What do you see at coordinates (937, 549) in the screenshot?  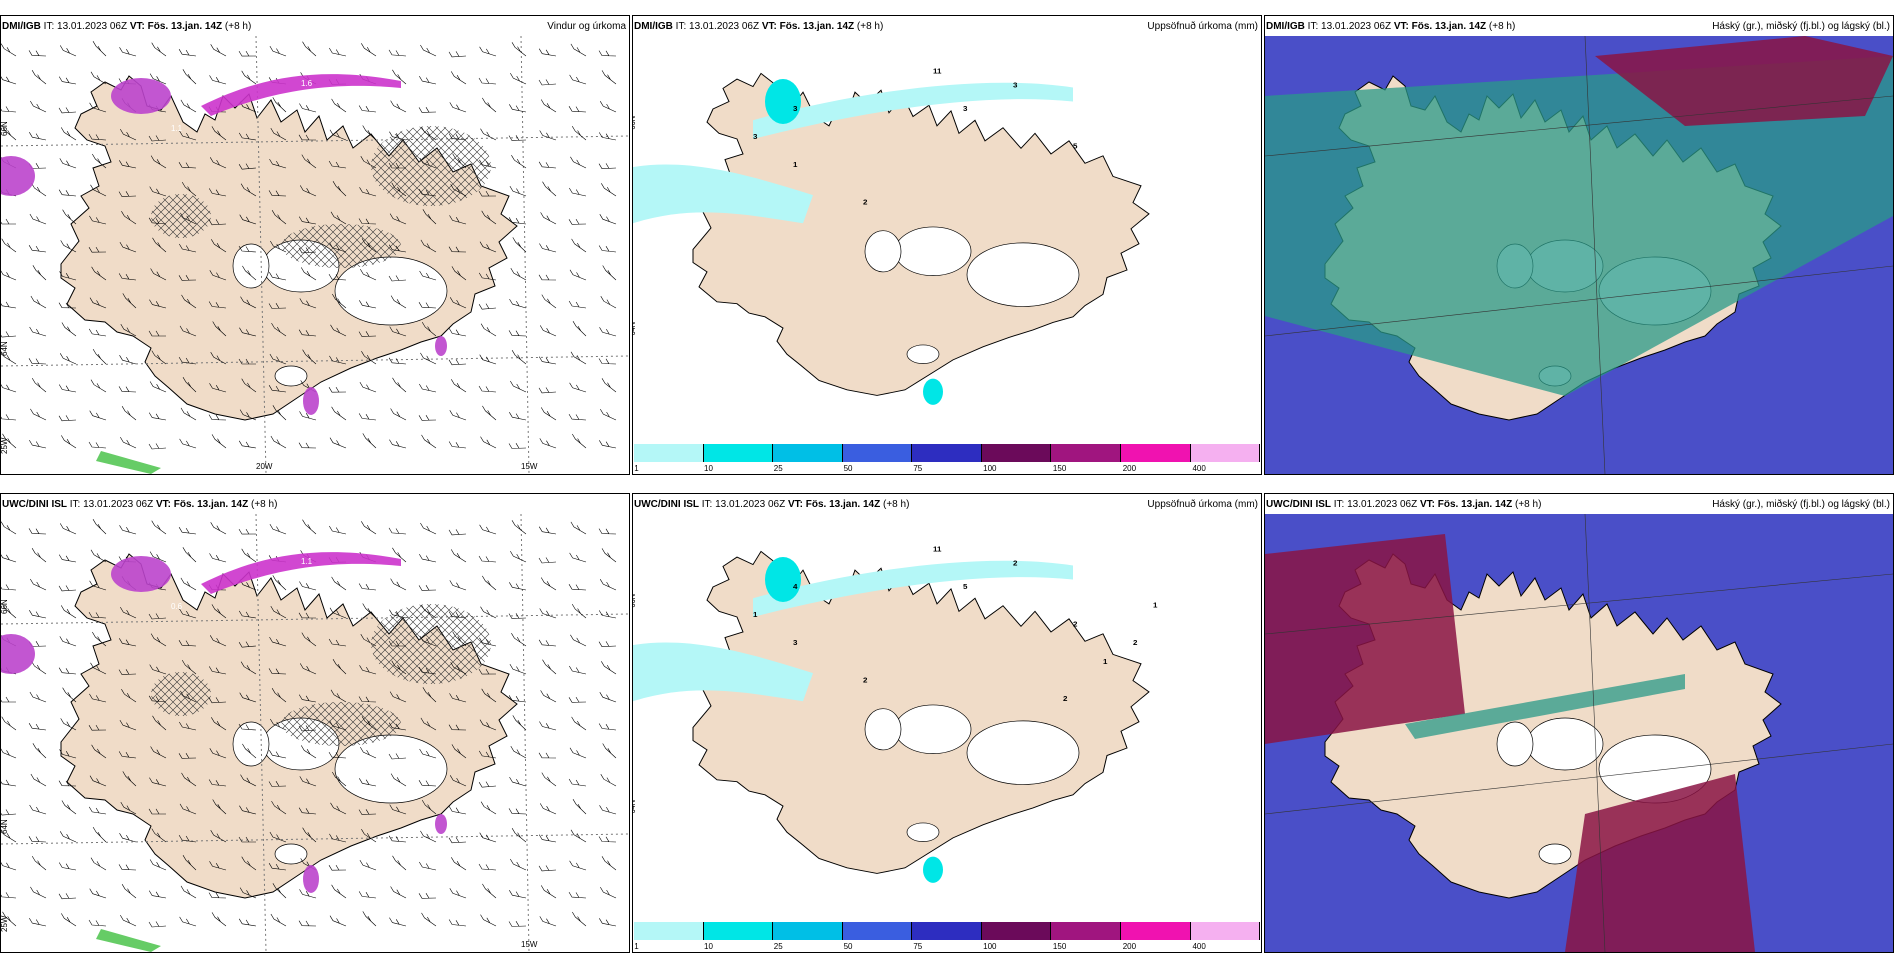 I see `precip-amount-label: 11` at bounding box center [937, 549].